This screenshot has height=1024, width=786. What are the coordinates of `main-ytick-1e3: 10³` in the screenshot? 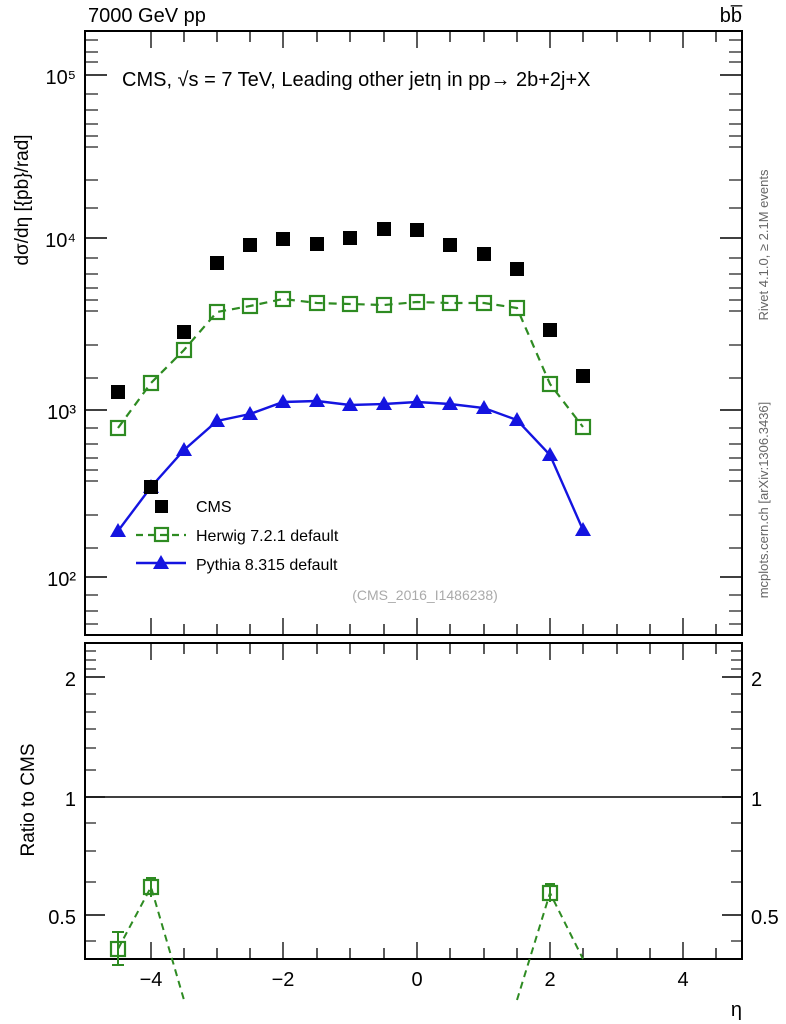 It's located at (61, 413).